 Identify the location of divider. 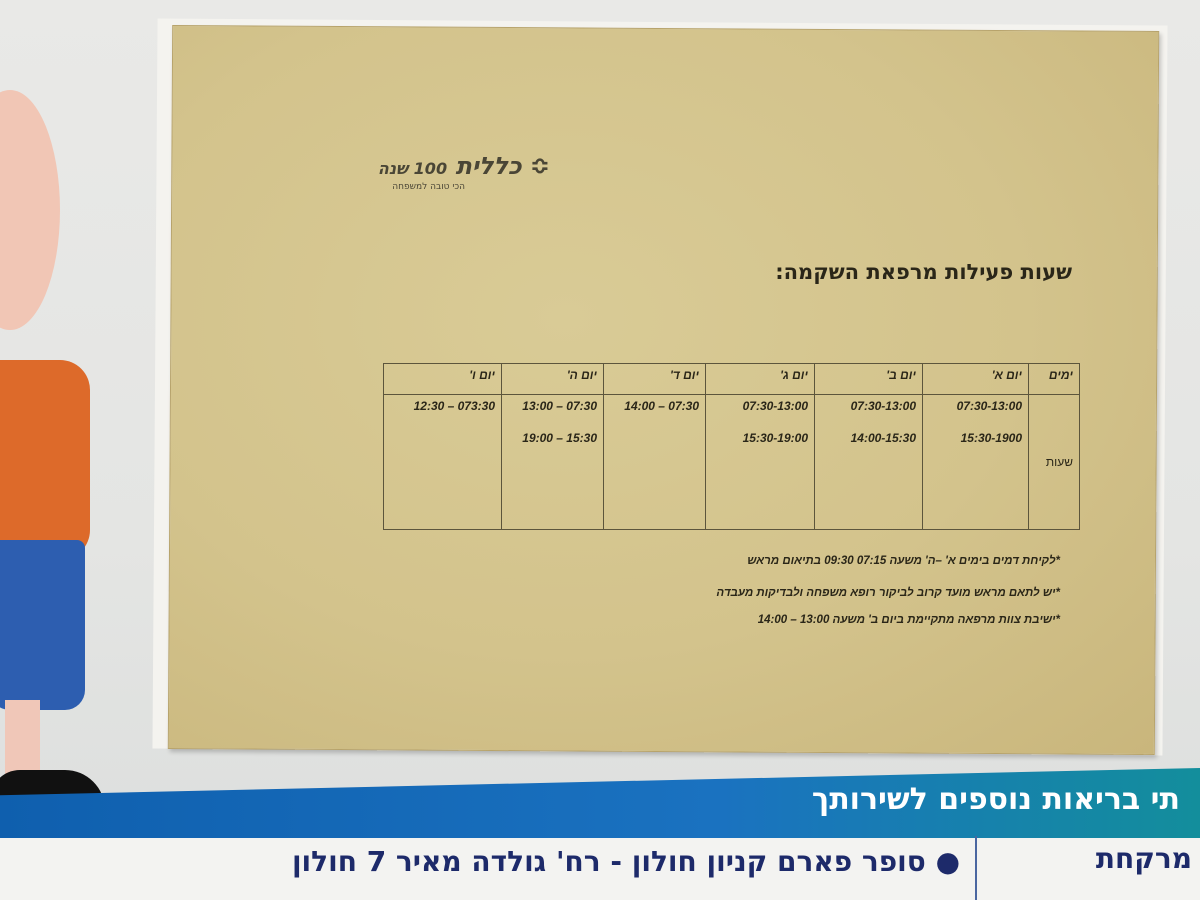
(976, 868).